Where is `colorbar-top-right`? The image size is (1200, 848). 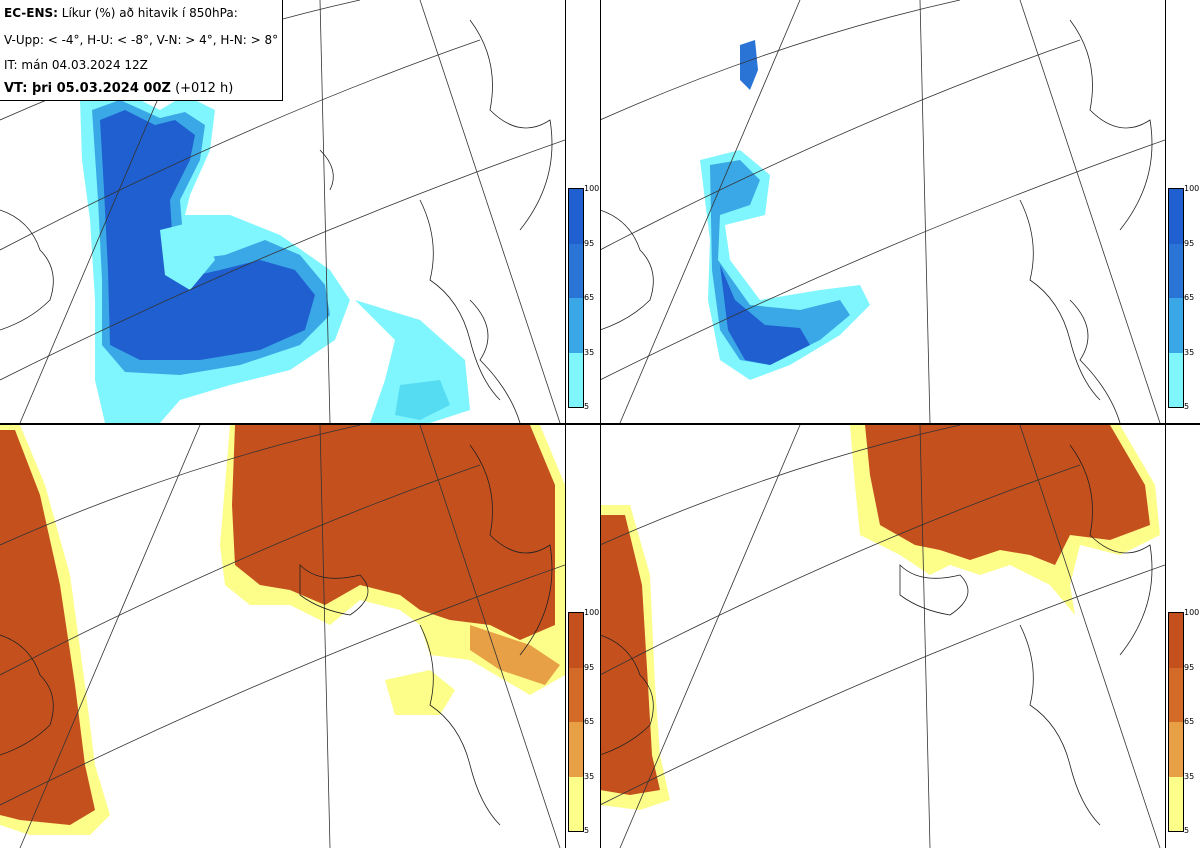 colorbar-top-right is located at coordinates (1176, 298).